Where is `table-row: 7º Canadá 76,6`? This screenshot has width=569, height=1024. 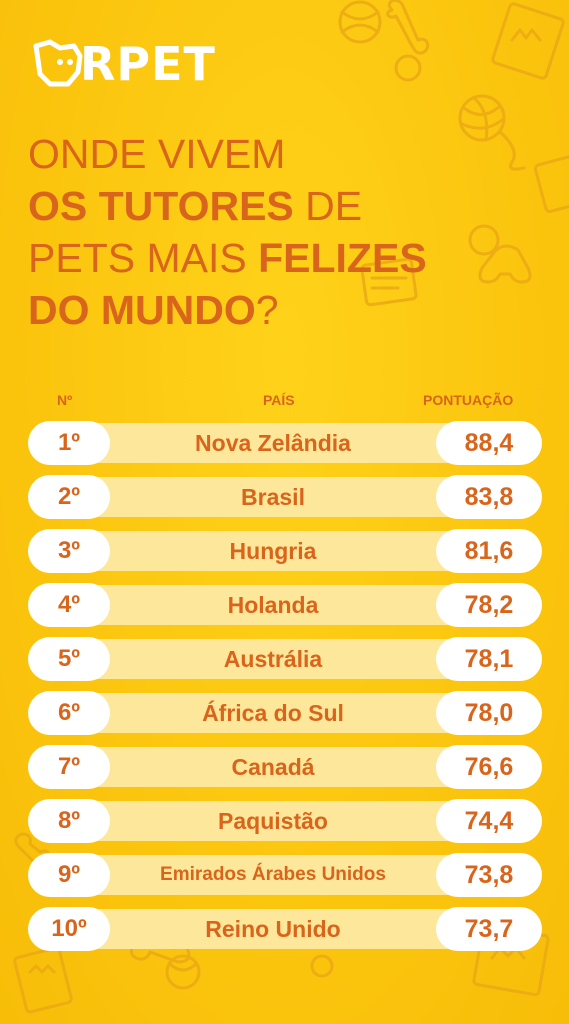
table-row: 7º Canadá 76,6 is located at coordinates (285, 767).